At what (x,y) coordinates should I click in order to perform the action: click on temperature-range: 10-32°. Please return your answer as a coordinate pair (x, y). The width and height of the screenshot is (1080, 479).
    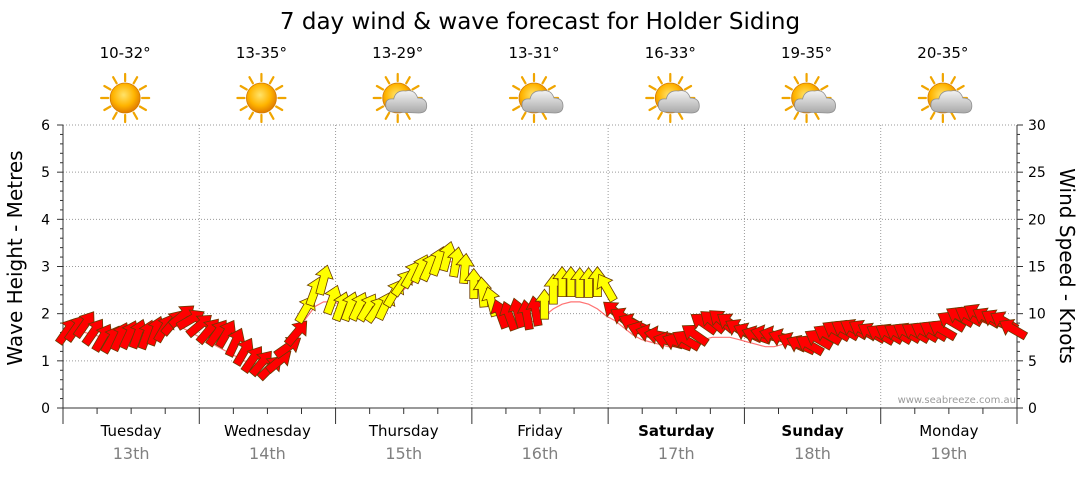
    Looking at the image, I should click on (125, 53).